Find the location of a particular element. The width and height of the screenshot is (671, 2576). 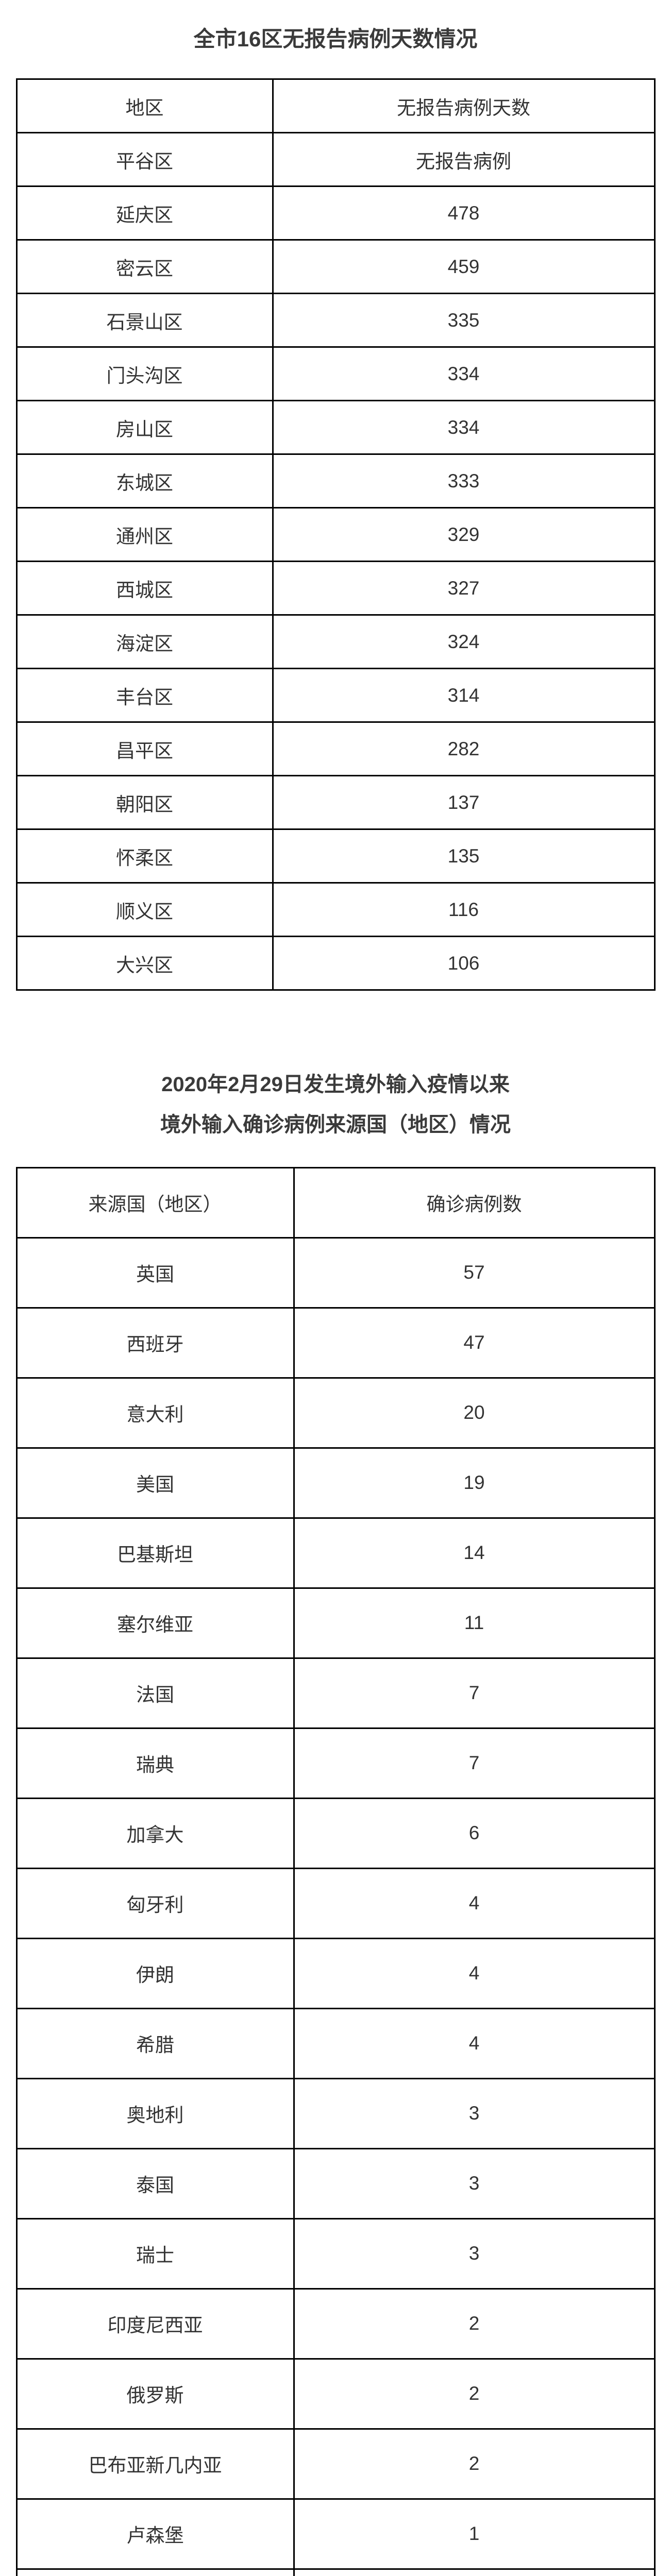

row-label-cell: 希腊 is located at coordinates (155, 2043).